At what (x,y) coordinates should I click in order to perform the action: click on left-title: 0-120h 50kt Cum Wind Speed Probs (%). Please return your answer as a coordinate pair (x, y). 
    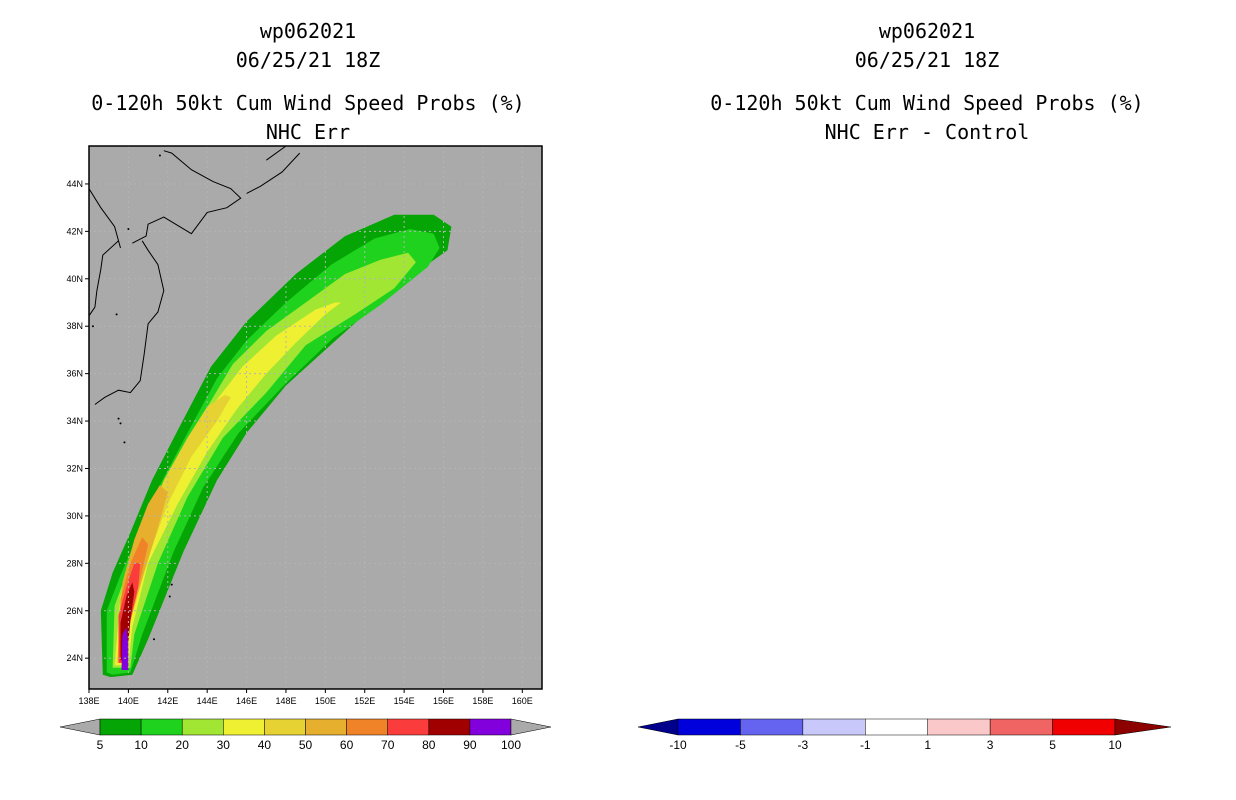
    Looking at the image, I should click on (308, 103).